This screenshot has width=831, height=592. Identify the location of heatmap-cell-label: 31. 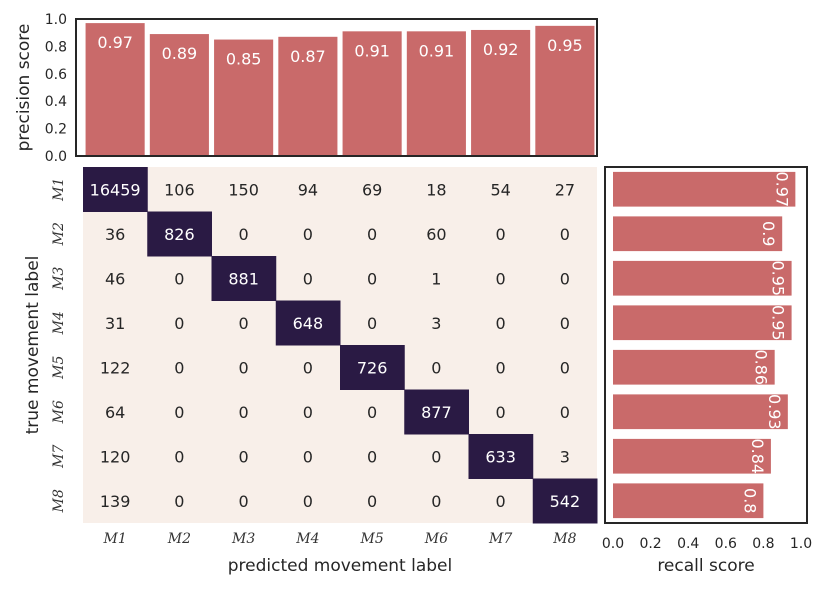
(115, 323).